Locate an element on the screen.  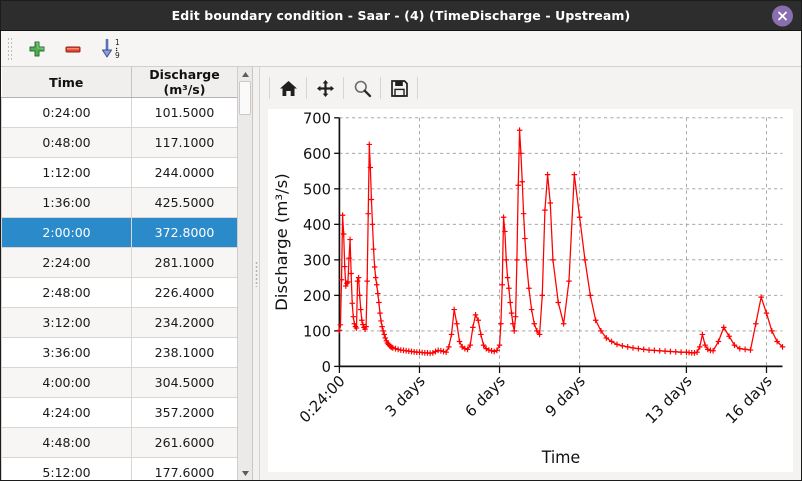
table-row: 2:48:00 226.4000 is located at coordinates (119, 292).